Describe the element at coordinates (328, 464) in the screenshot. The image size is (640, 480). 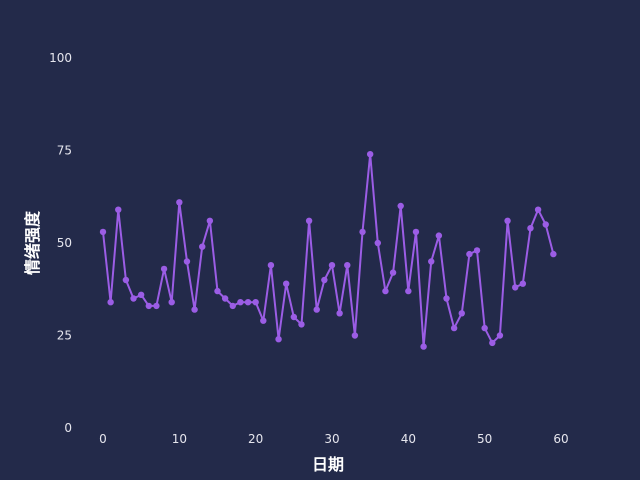
I see `x-axis-label: 日期` at that location.